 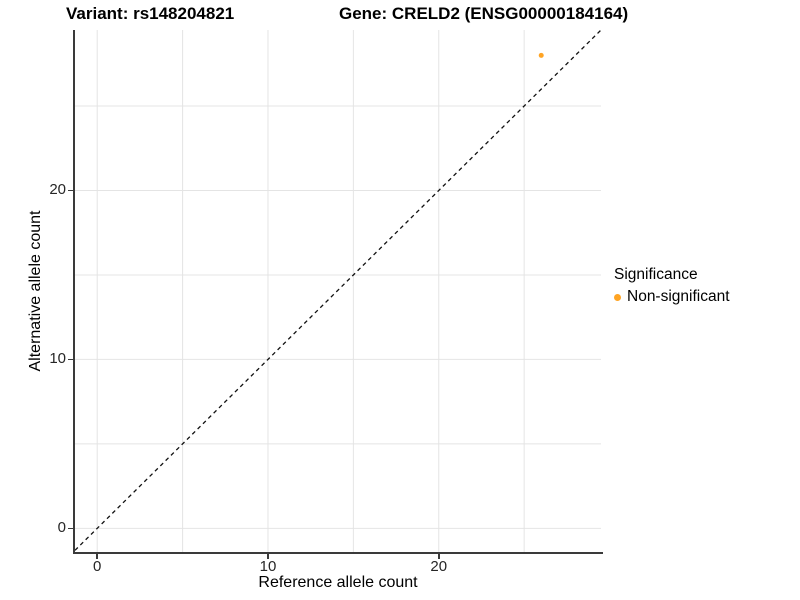 I want to click on y-axis-tick-label: 20, so click(x=57, y=190).